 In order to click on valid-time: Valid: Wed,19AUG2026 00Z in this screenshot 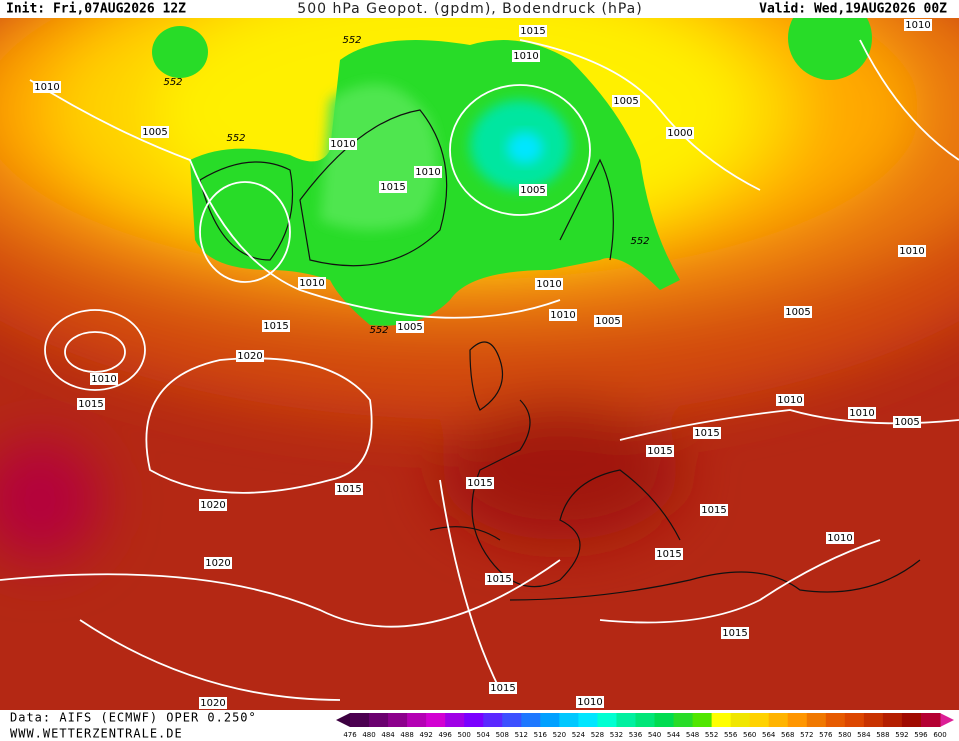, I will do `click(853, 9)`.